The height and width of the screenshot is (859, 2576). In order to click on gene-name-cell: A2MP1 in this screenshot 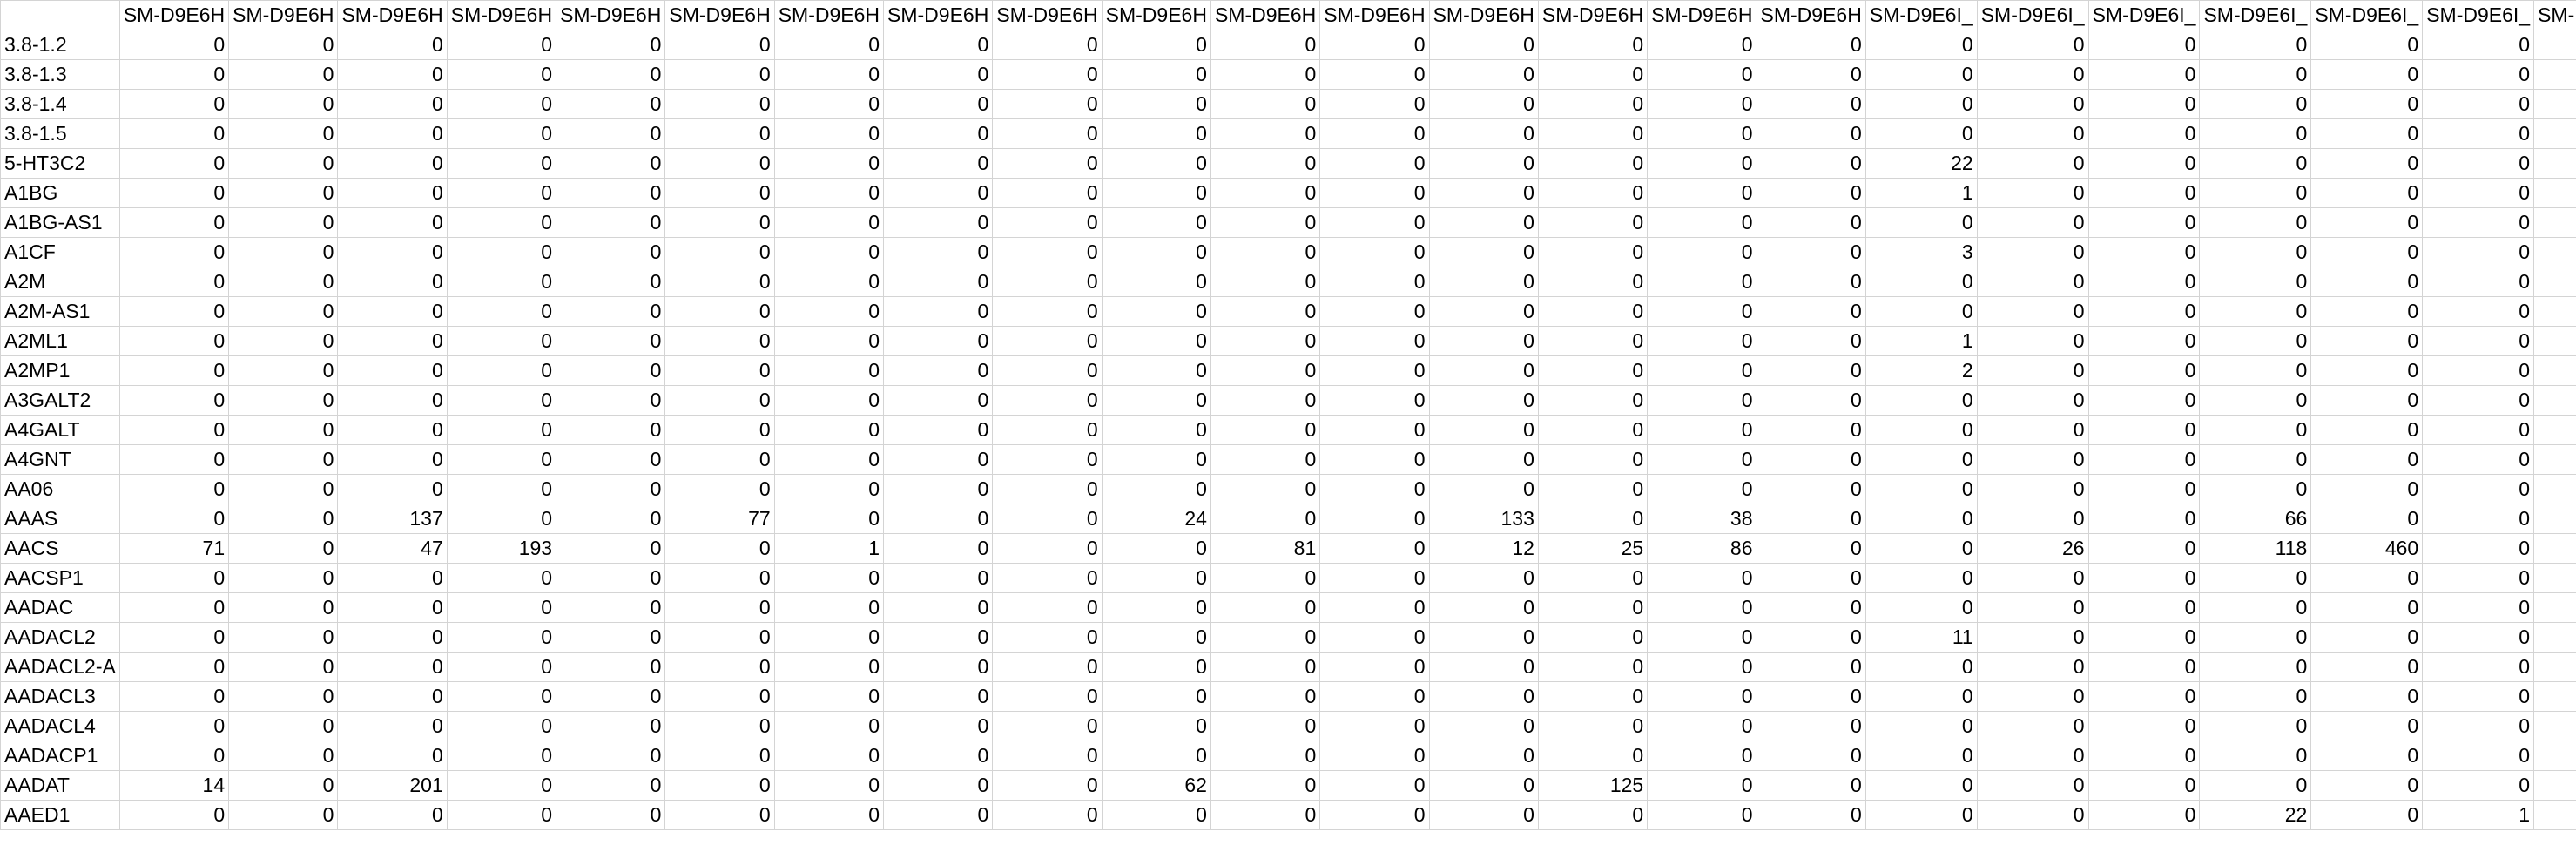, I will do `click(60, 371)`.